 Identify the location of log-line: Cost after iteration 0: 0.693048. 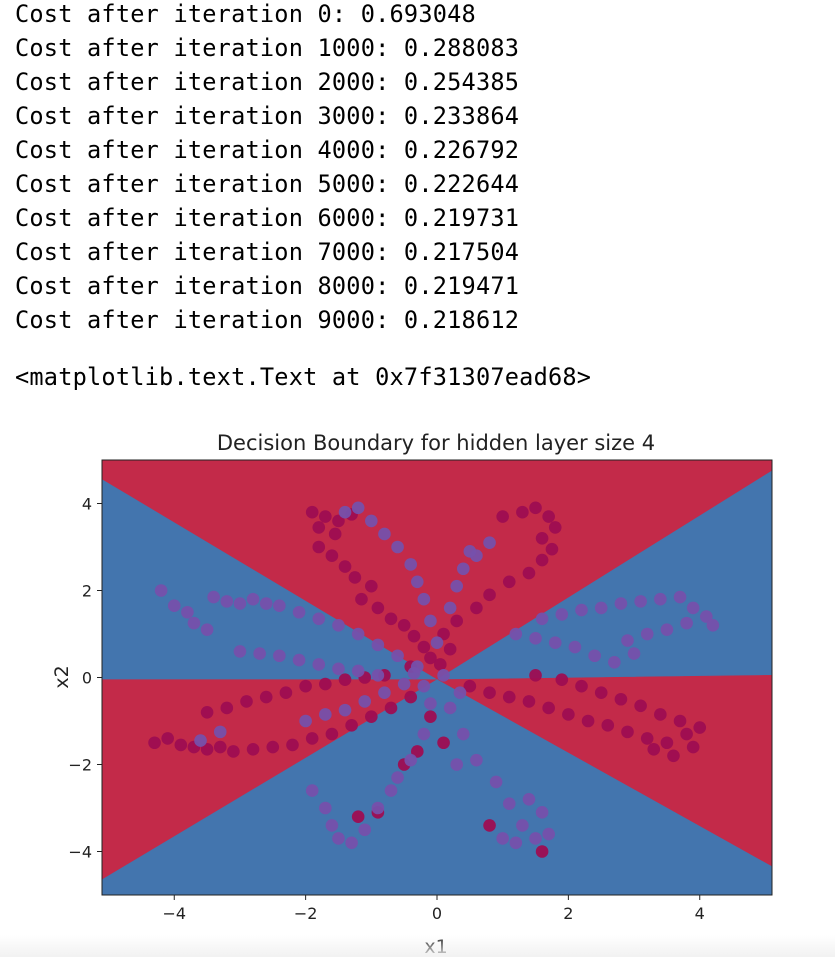
(245, 14).